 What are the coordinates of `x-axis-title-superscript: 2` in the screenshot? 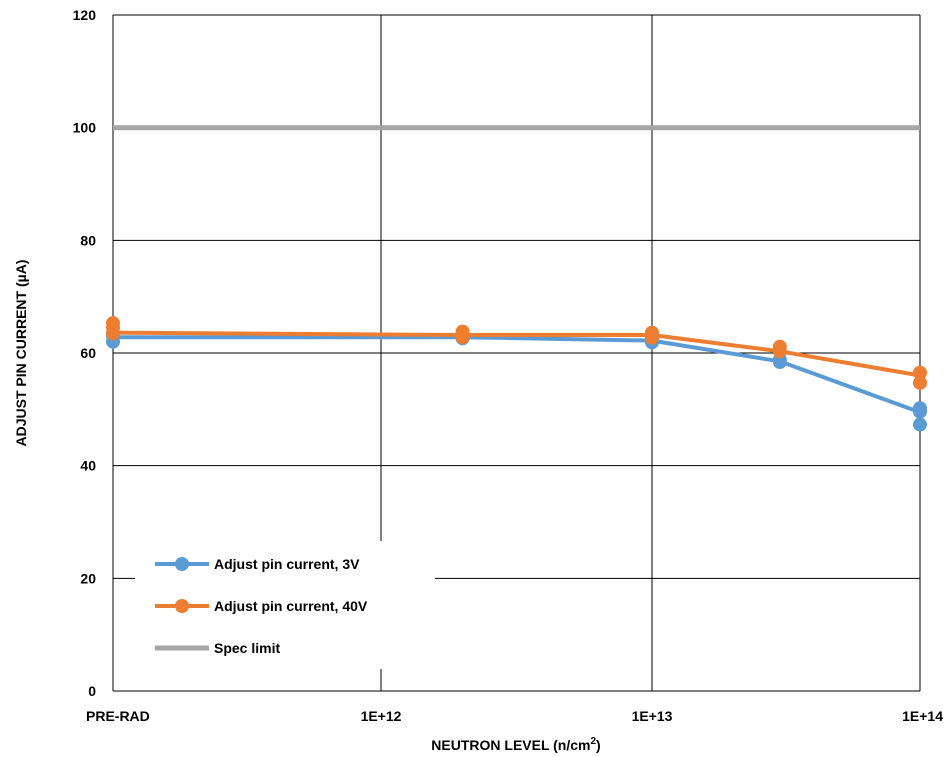 It's located at (593, 741).